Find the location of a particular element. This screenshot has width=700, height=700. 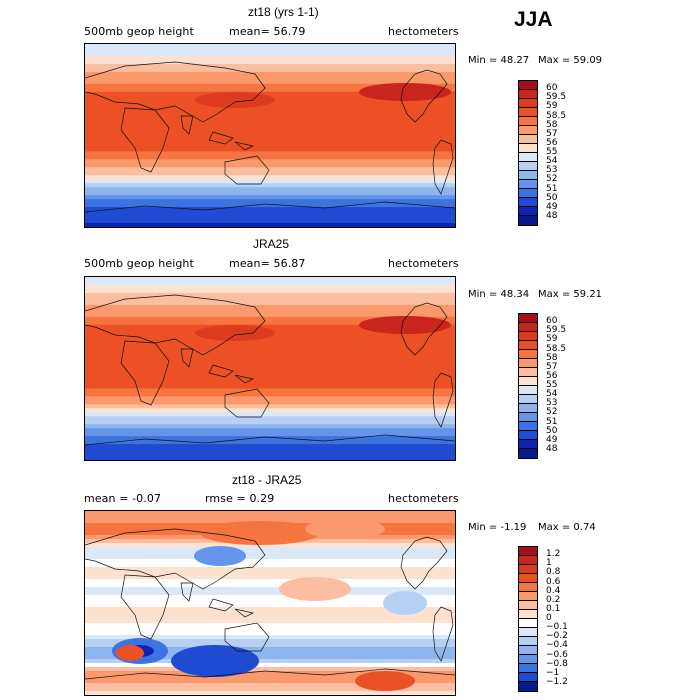

panel1-title: zt18 (yrs 1-1) is located at coordinates (283, 12).